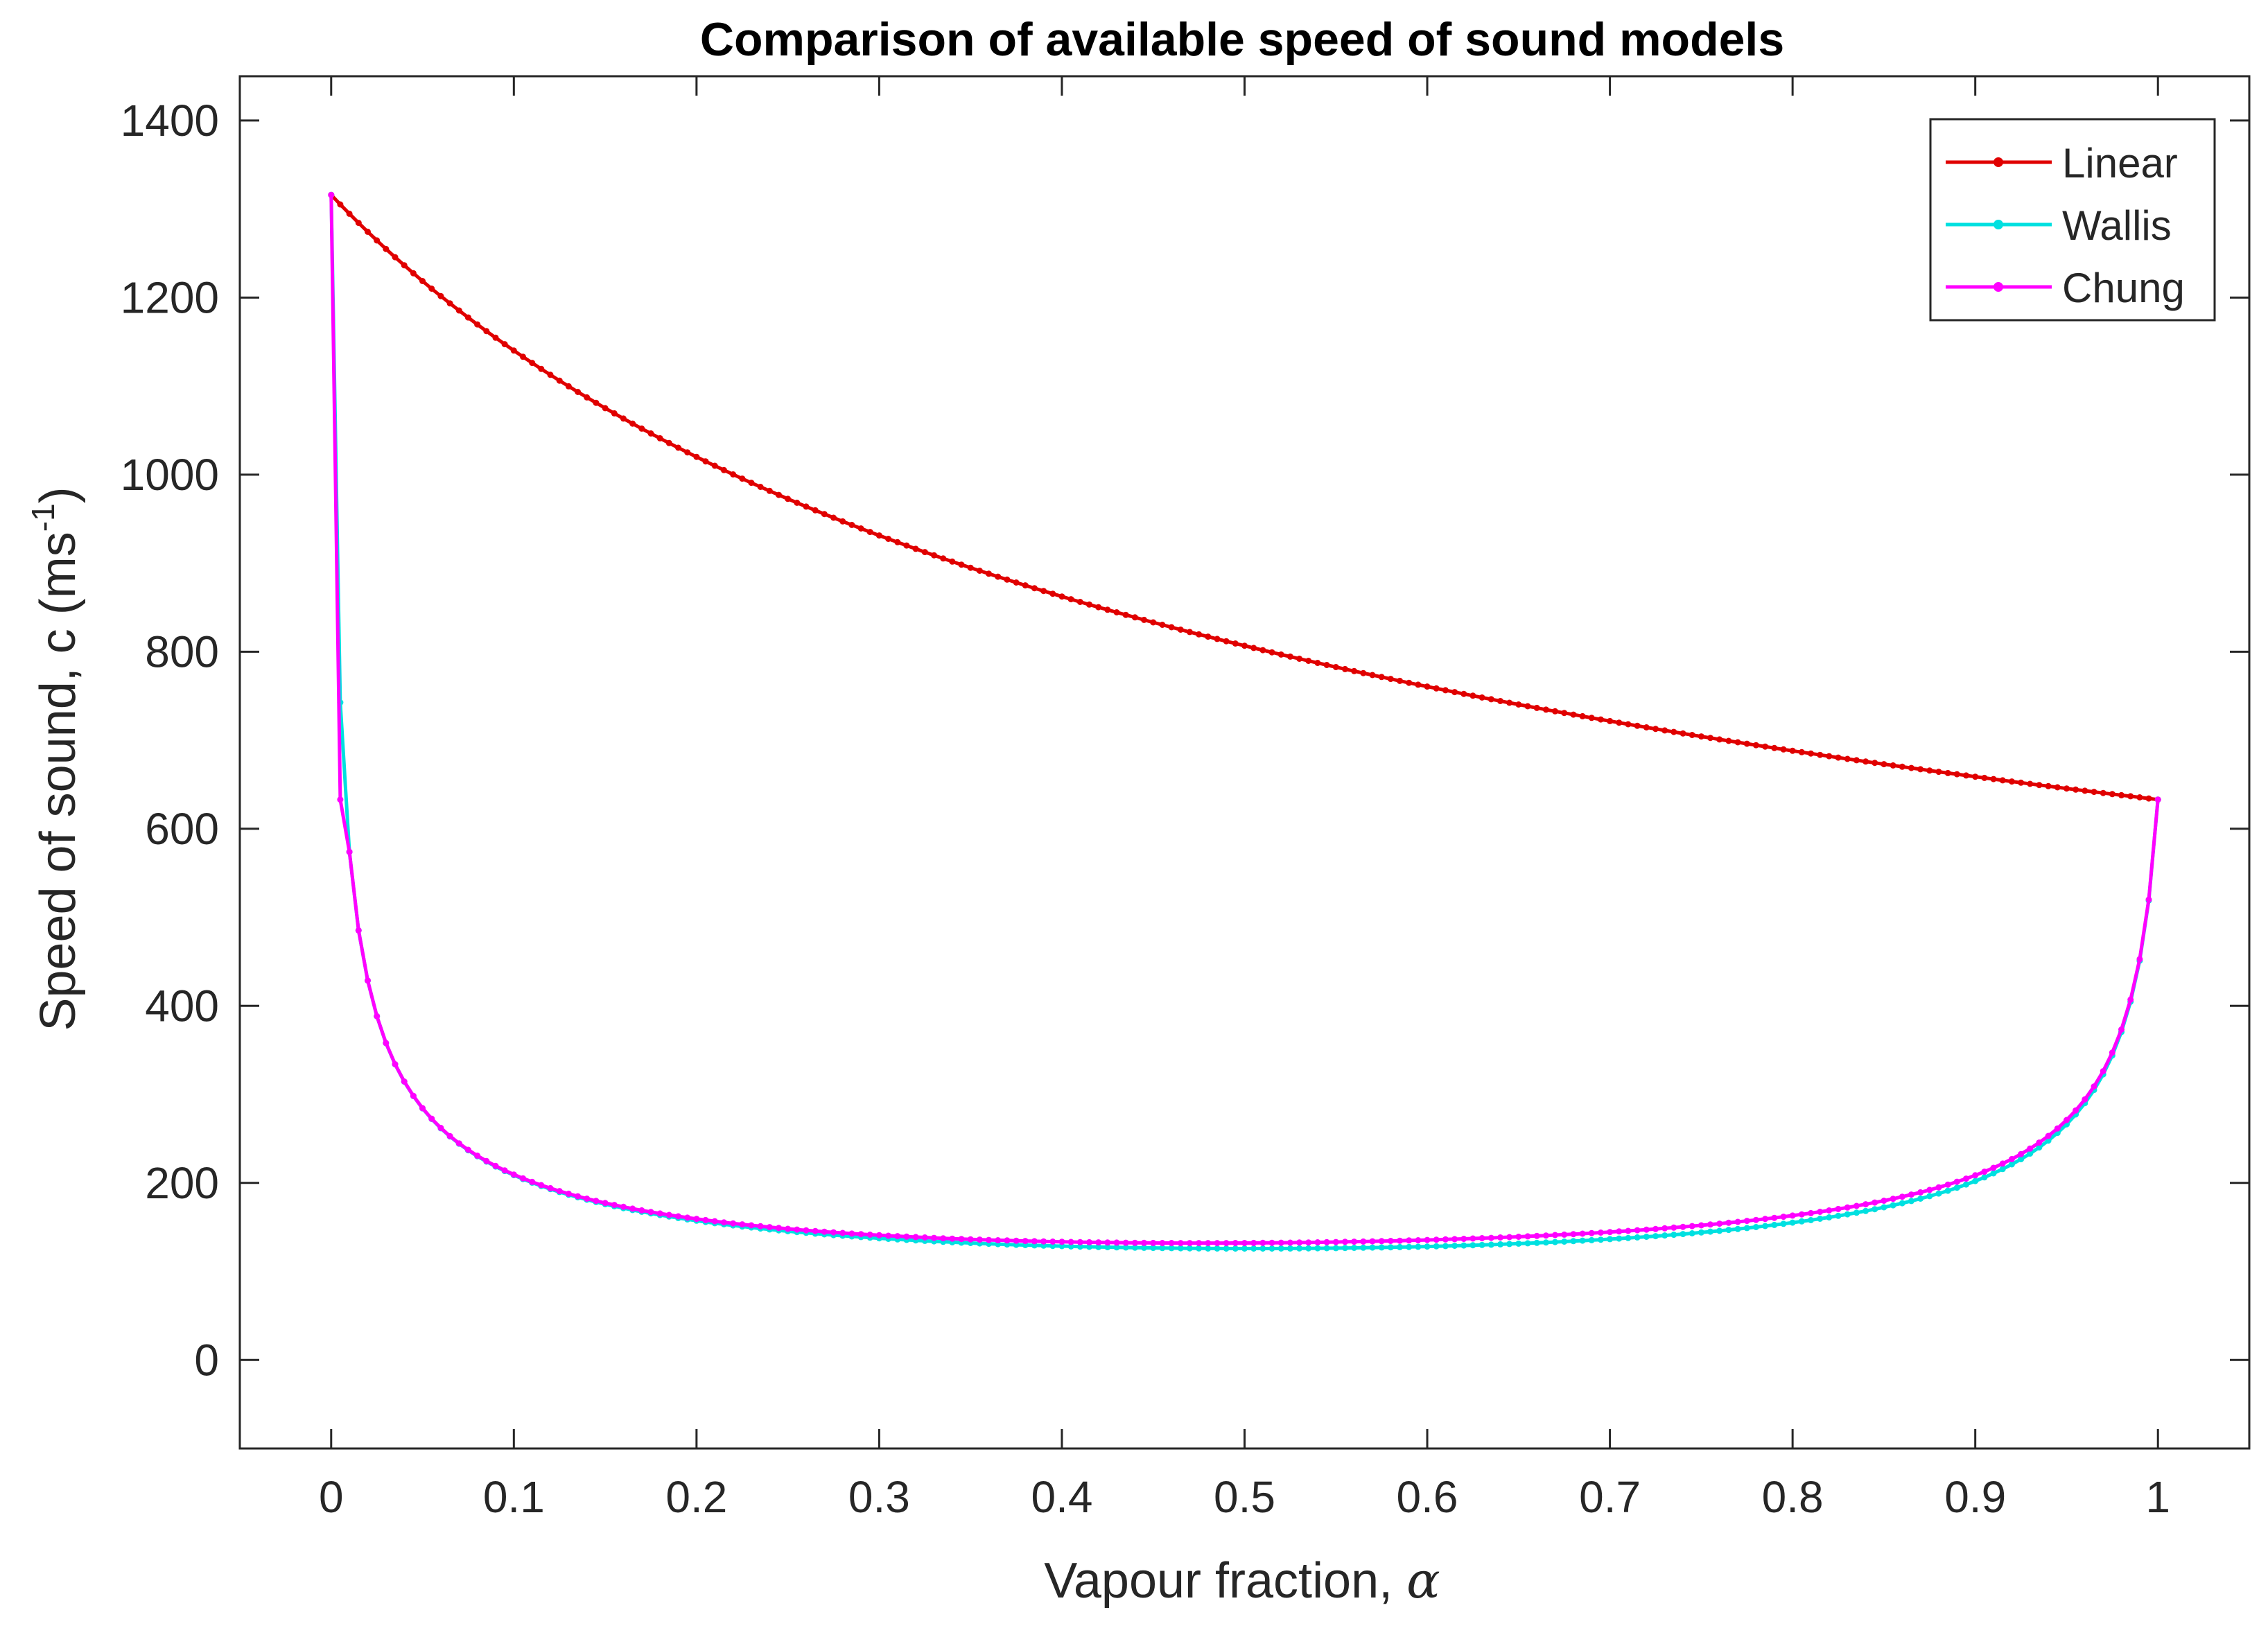 The width and height of the screenshot is (2268, 1628). Describe the element at coordinates (170, 121) in the screenshot. I see `y-tick-label: 1400` at that location.